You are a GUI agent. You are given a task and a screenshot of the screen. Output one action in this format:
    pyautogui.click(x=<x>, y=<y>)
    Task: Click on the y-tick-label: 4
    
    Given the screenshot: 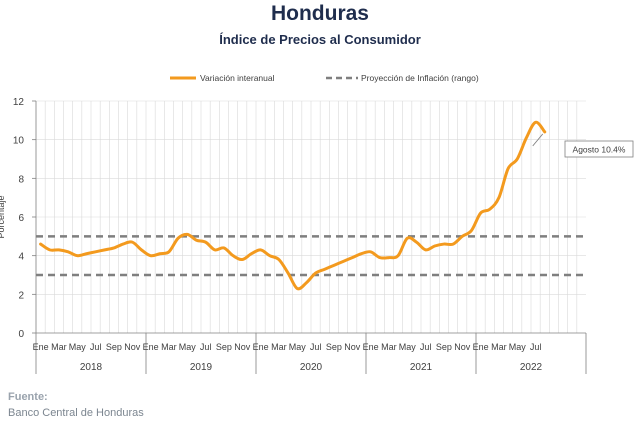 What is the action you would take?
    pyautogui.click(x=21, y=257)
    